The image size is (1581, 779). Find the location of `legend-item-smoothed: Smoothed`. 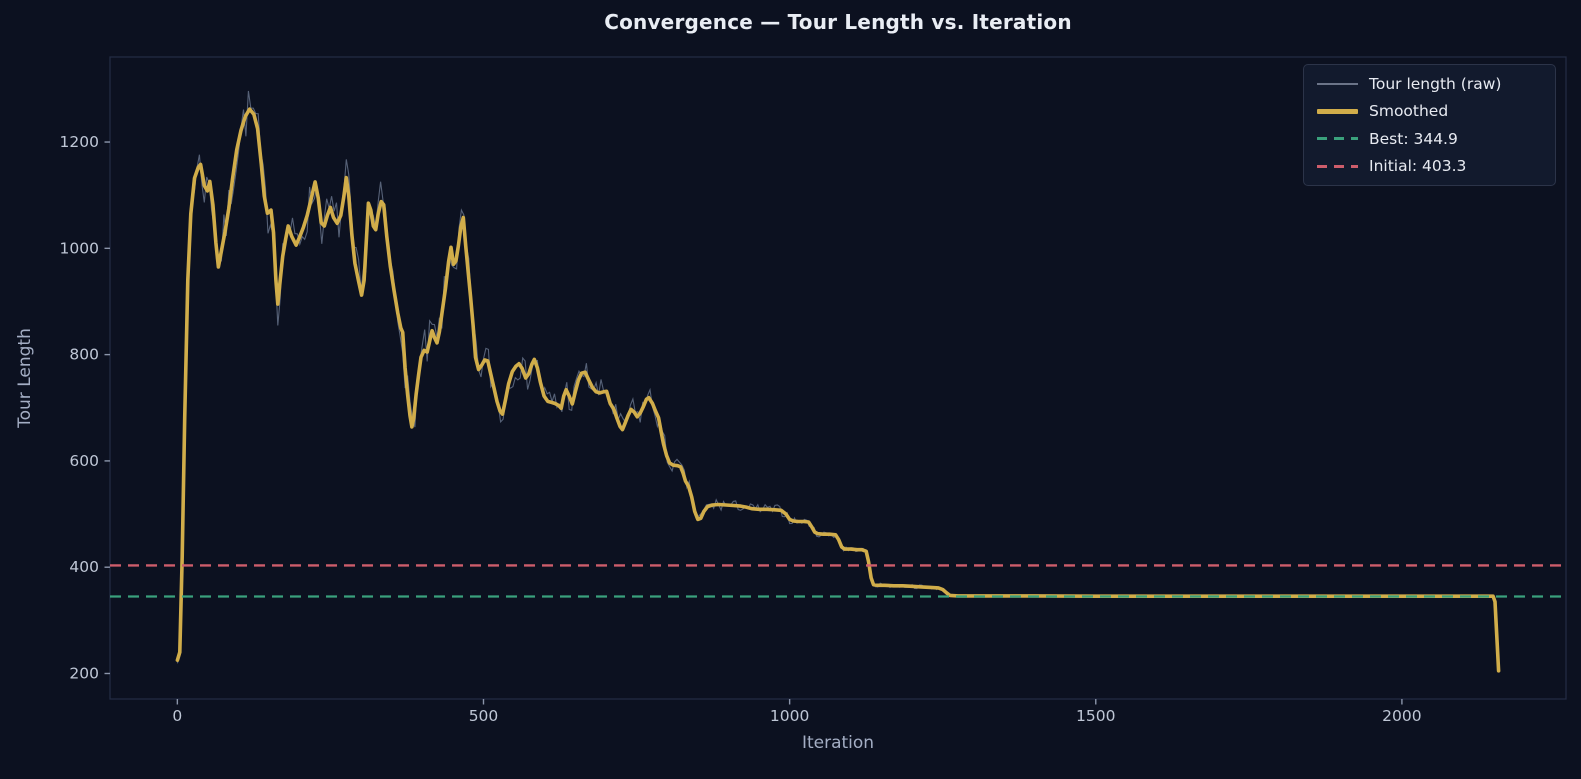

legend-item-smoothed: Smoothed is located at coordinates (1429, 111).